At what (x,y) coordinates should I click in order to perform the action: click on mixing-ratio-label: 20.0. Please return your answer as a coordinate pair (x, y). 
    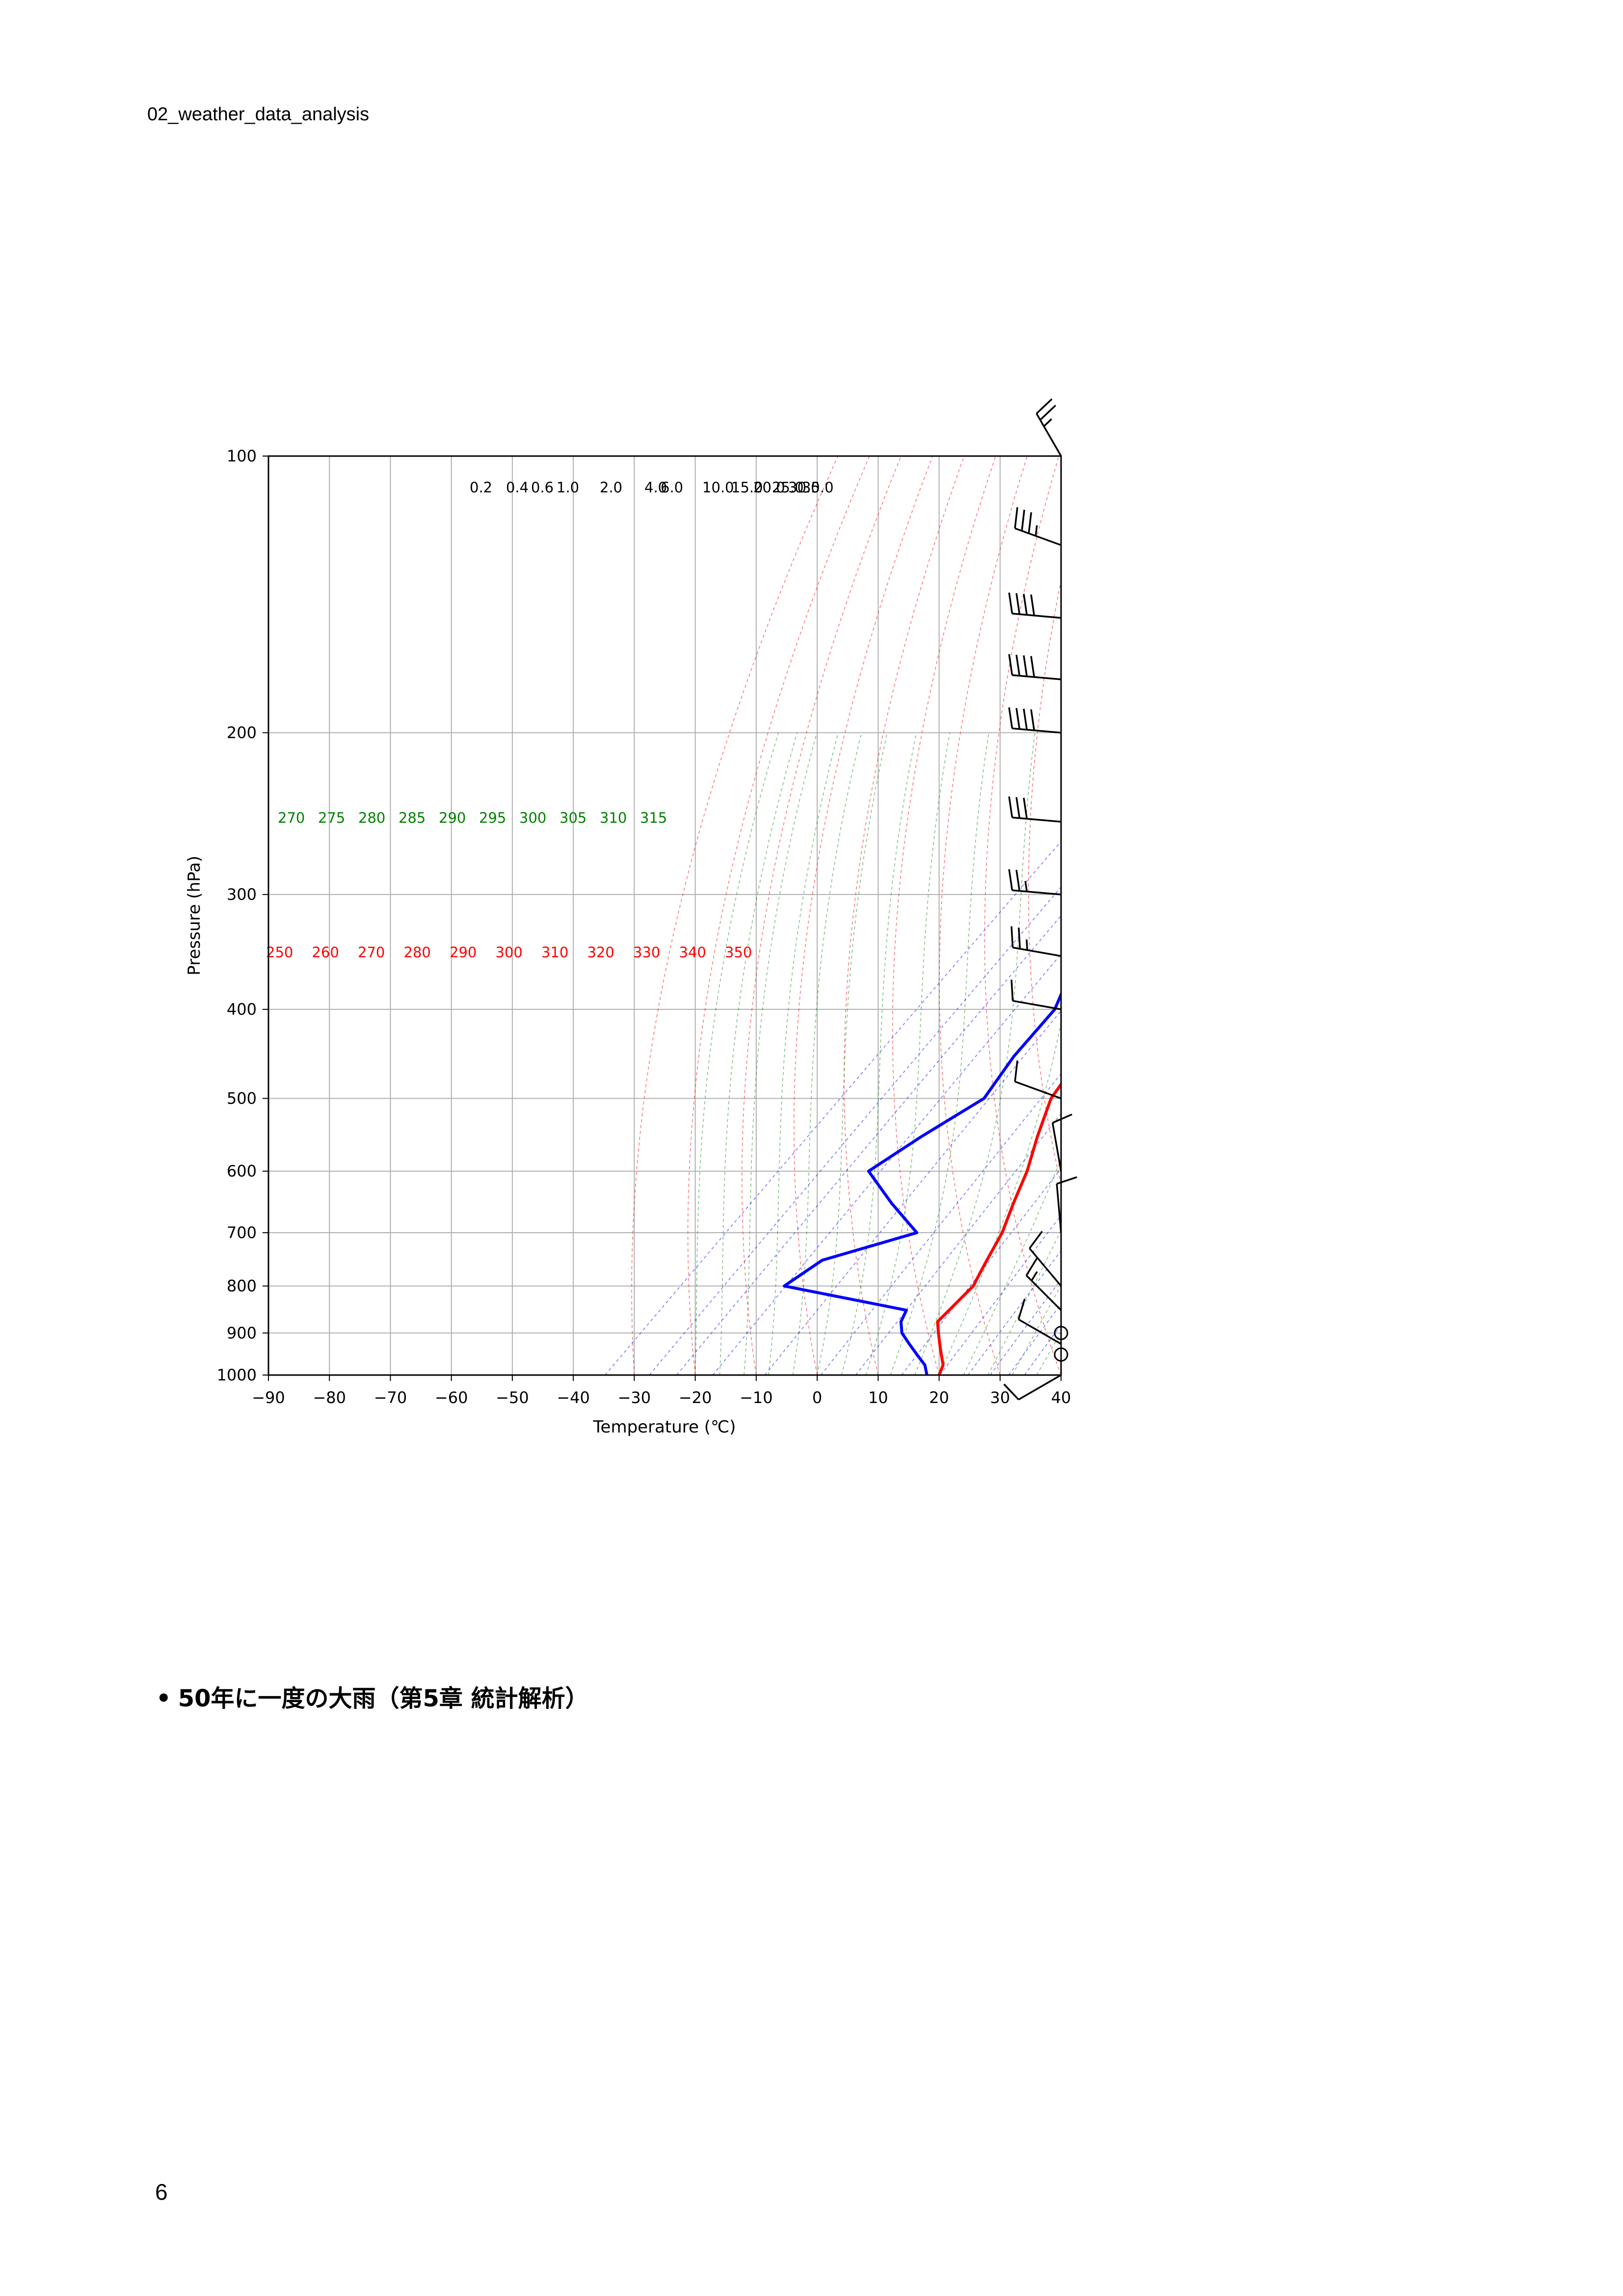
    Looking at the image, I should click on (769, 487).